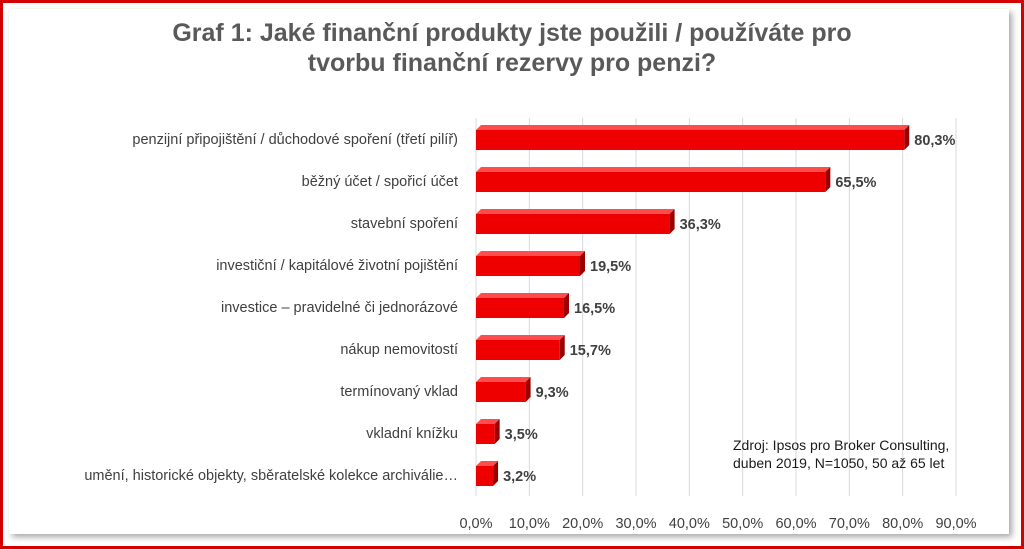  I want to click on x-tick-label: 50,0%, so click(742, 524).